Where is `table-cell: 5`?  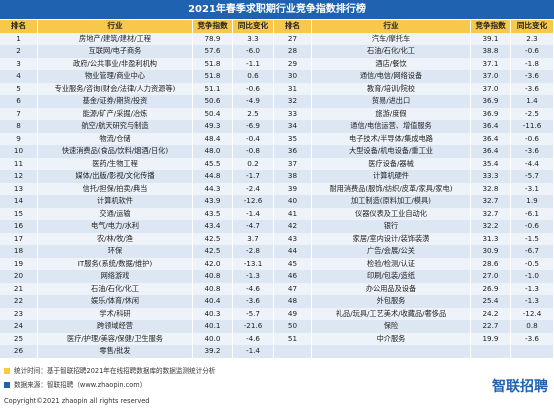 table-cell: 5 is located at coordinates (19, 88).